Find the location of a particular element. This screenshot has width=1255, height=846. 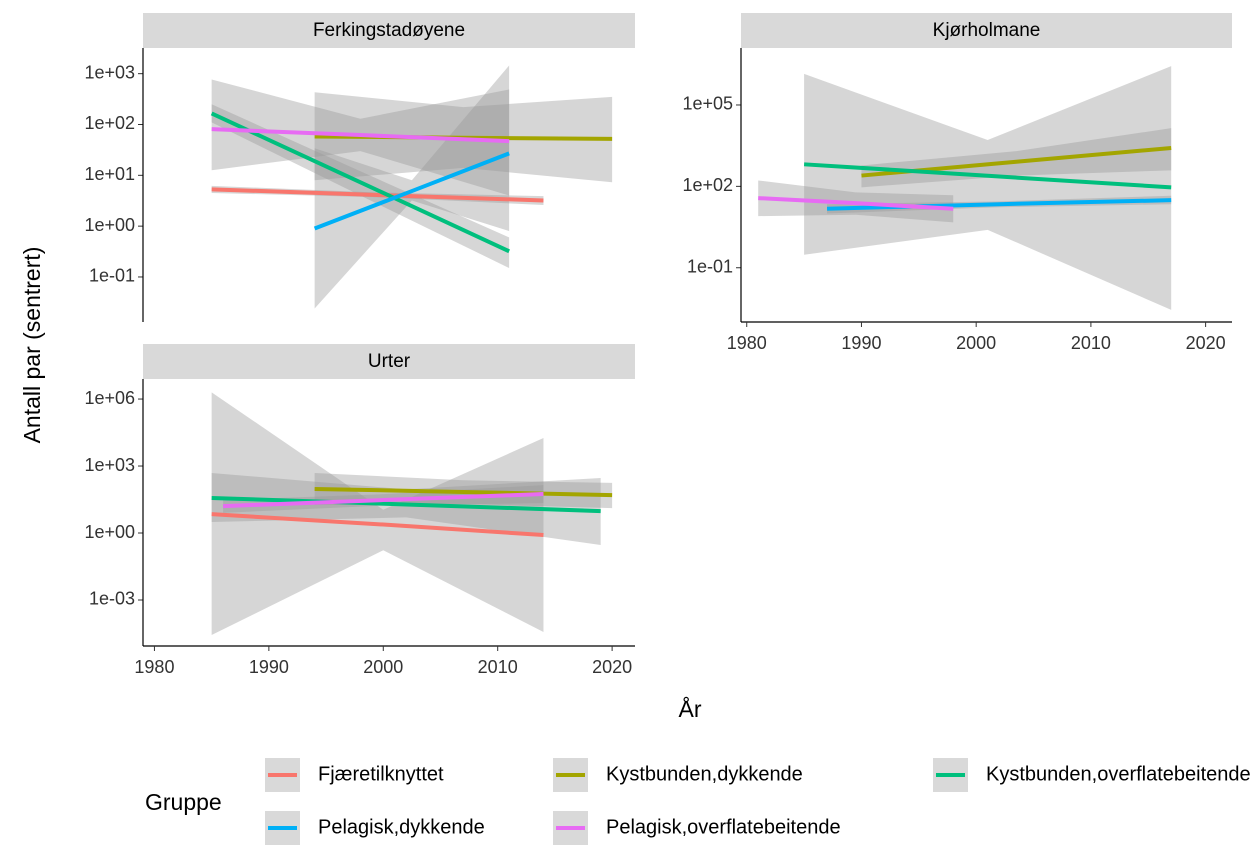

x-axis-title: År is located at coordinates (690, 708).